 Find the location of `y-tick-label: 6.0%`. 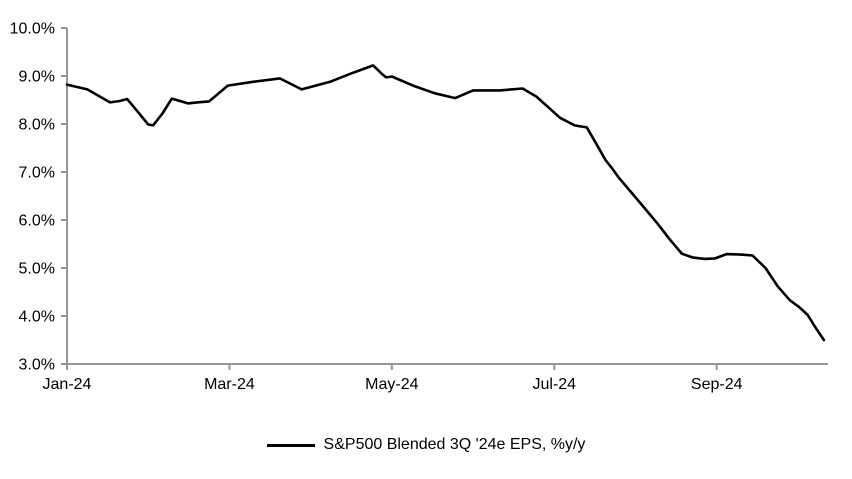

y-tick-label: 6.0% is located at coordinates (37, 221).